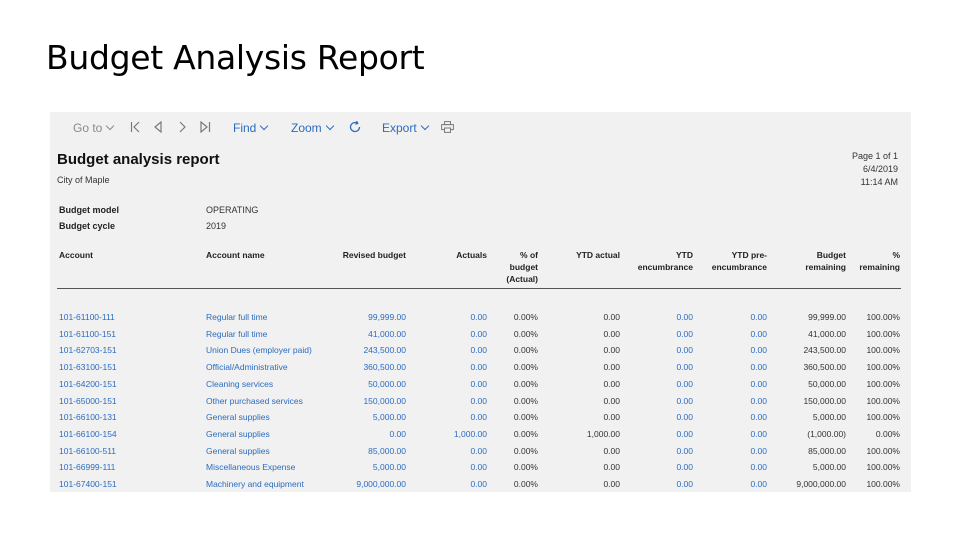  I want to click on cell-revised-budget: 99,999.00, so click(387, 317).